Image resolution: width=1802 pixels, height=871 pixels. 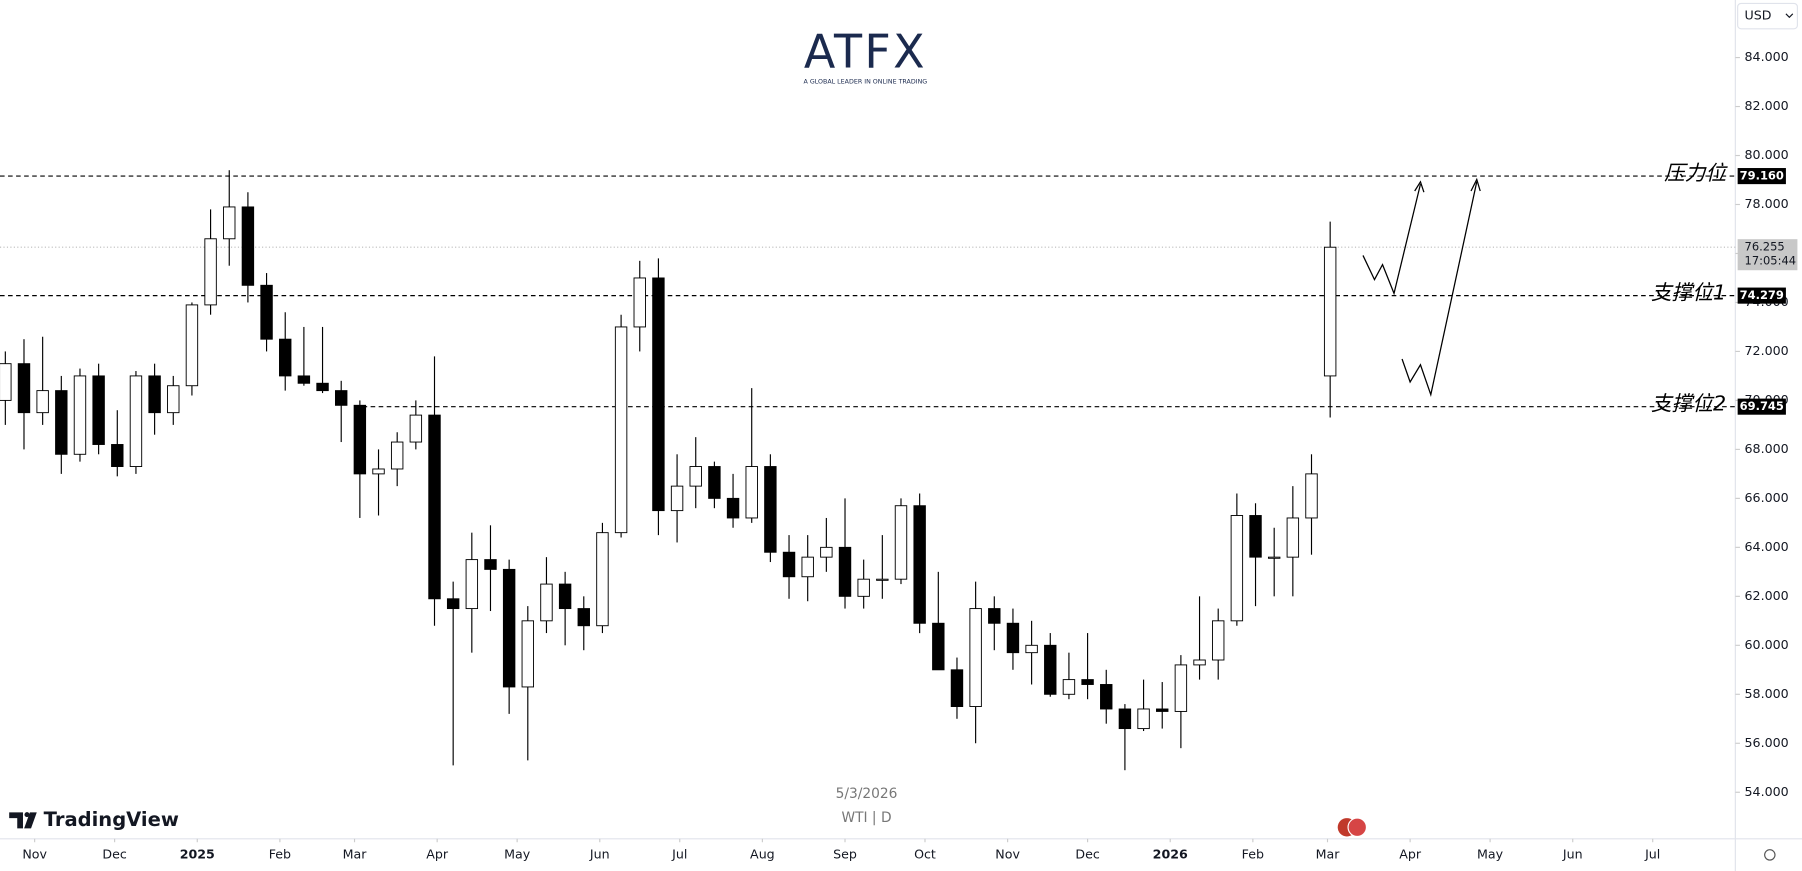 I want to click on y-tick-label: 84.000, so click(x=1767, y=56).